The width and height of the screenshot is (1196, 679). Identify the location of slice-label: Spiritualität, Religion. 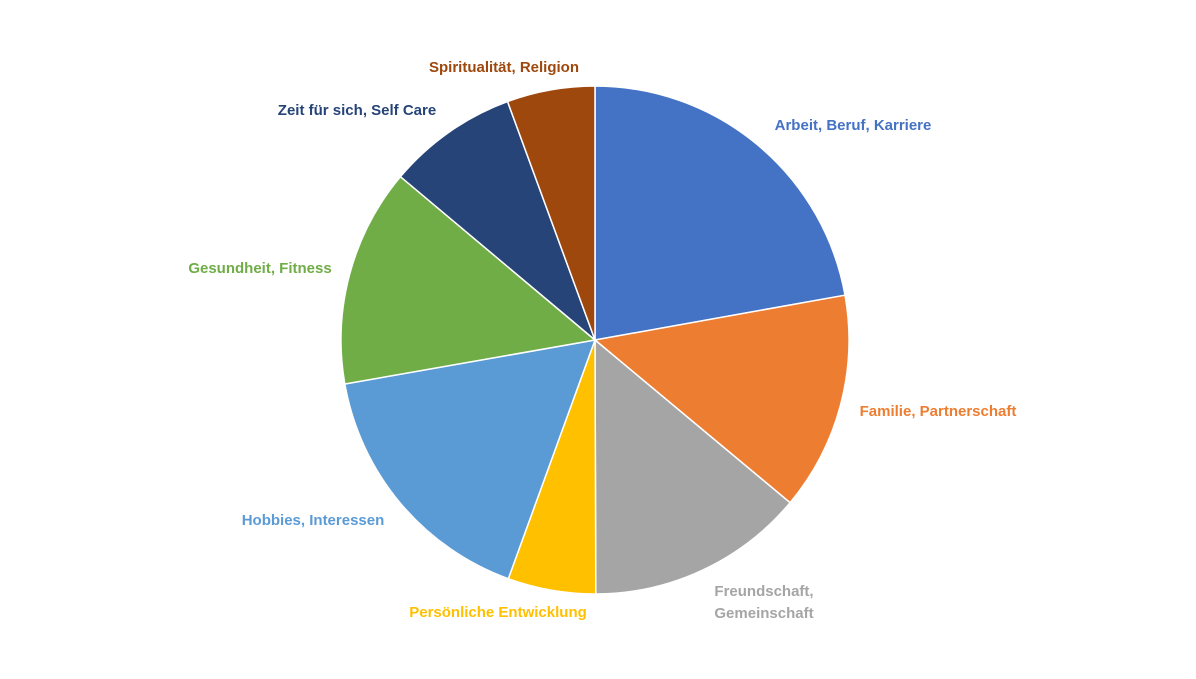
(504, 67).